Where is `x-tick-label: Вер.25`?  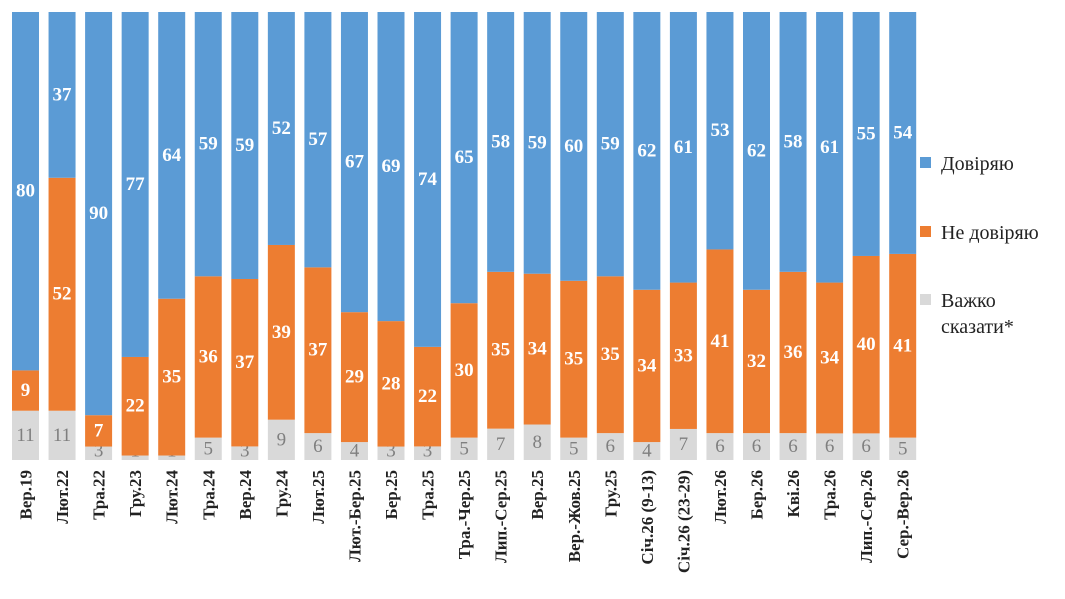 x-tick-label: Вер.25 is located at coordinates (537, 495).